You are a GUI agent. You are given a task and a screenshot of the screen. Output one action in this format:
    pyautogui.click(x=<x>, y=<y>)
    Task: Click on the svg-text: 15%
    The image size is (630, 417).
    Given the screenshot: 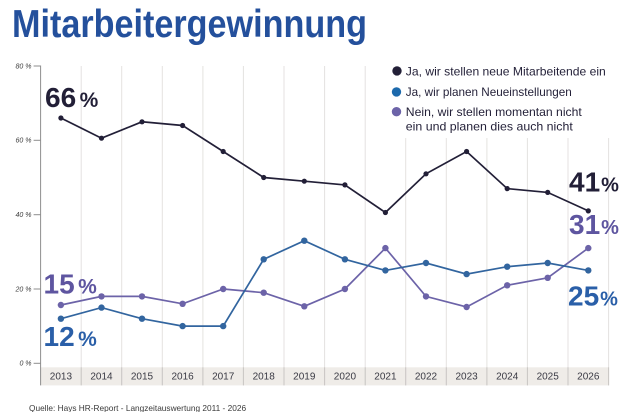 What is the action you would take?
    pyautogui.click(x=71, y=284)
    